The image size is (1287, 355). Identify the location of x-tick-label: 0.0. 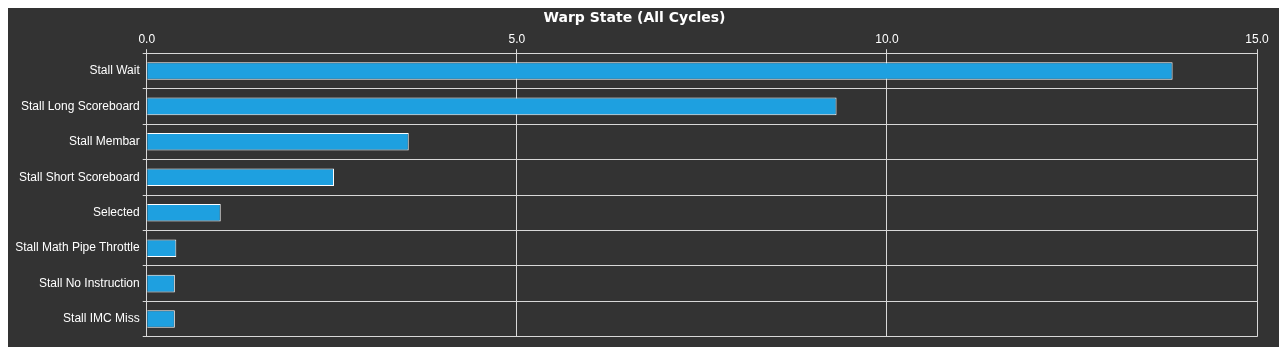
(147, 39).